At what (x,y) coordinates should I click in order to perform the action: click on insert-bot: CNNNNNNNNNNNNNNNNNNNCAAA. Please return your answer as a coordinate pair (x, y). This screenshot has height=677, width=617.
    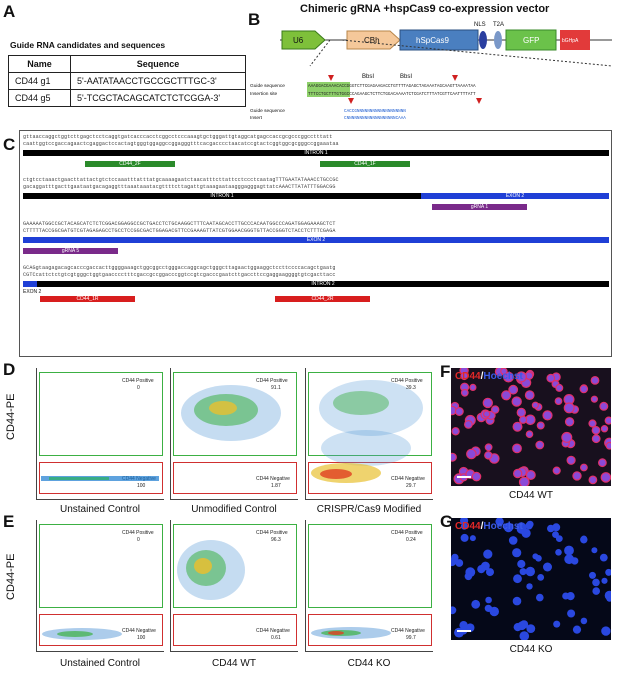
    Looking at the image, I should click on (375, 118).